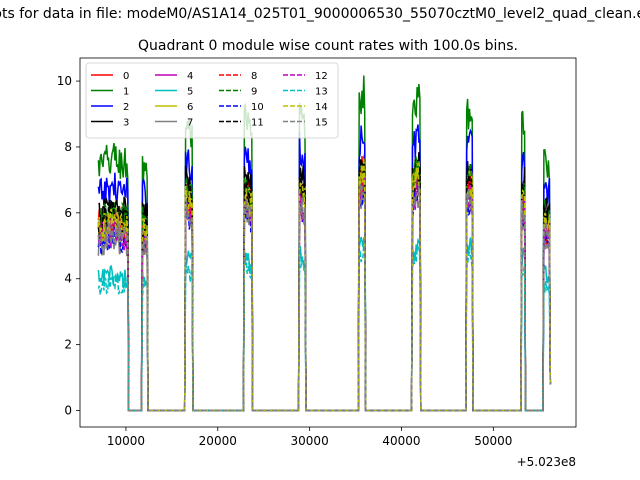 The height and width of the screenshot is (480, 640). I want to click on x-tick-label: 50000, so click(493, 441).